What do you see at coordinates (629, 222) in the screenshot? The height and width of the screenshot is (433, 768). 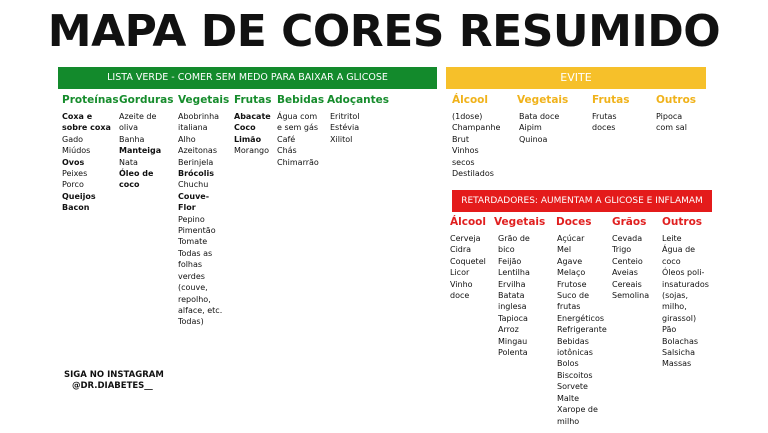 I see `column-heading: Grãos` at bounding box center [629, 222].